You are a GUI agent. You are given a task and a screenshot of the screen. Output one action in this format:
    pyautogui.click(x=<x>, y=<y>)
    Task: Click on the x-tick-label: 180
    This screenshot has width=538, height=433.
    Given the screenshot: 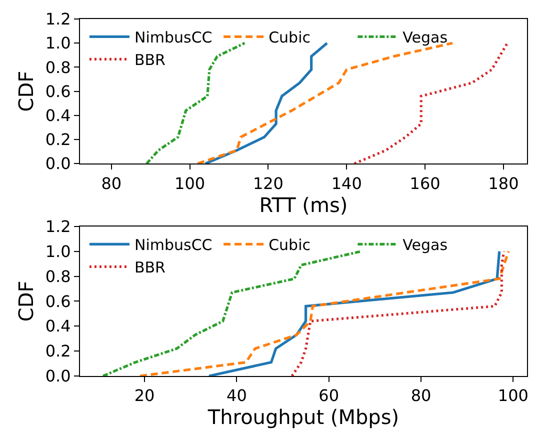 What is the action you would take?
    pyautogui.click(x=503, y=183)
    